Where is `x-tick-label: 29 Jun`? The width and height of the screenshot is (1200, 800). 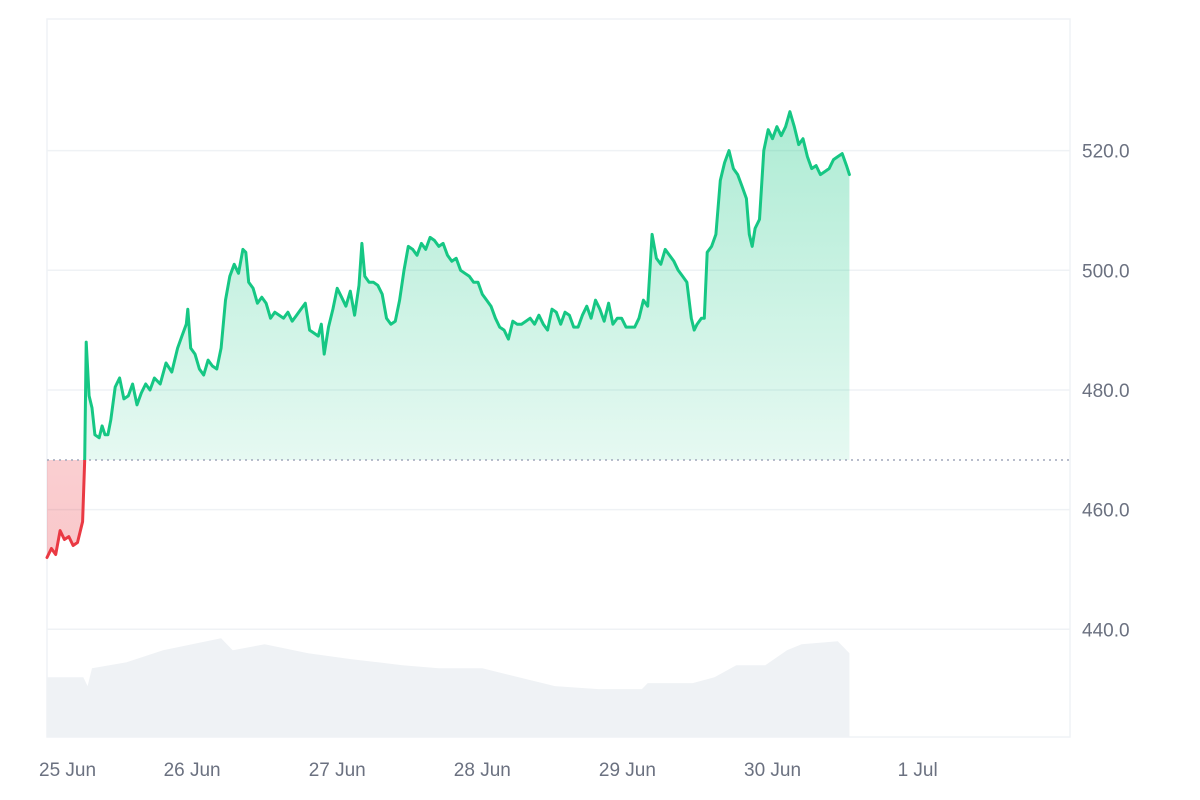 x-tick-label: 29 Jun is located at coordinates (627, 770).